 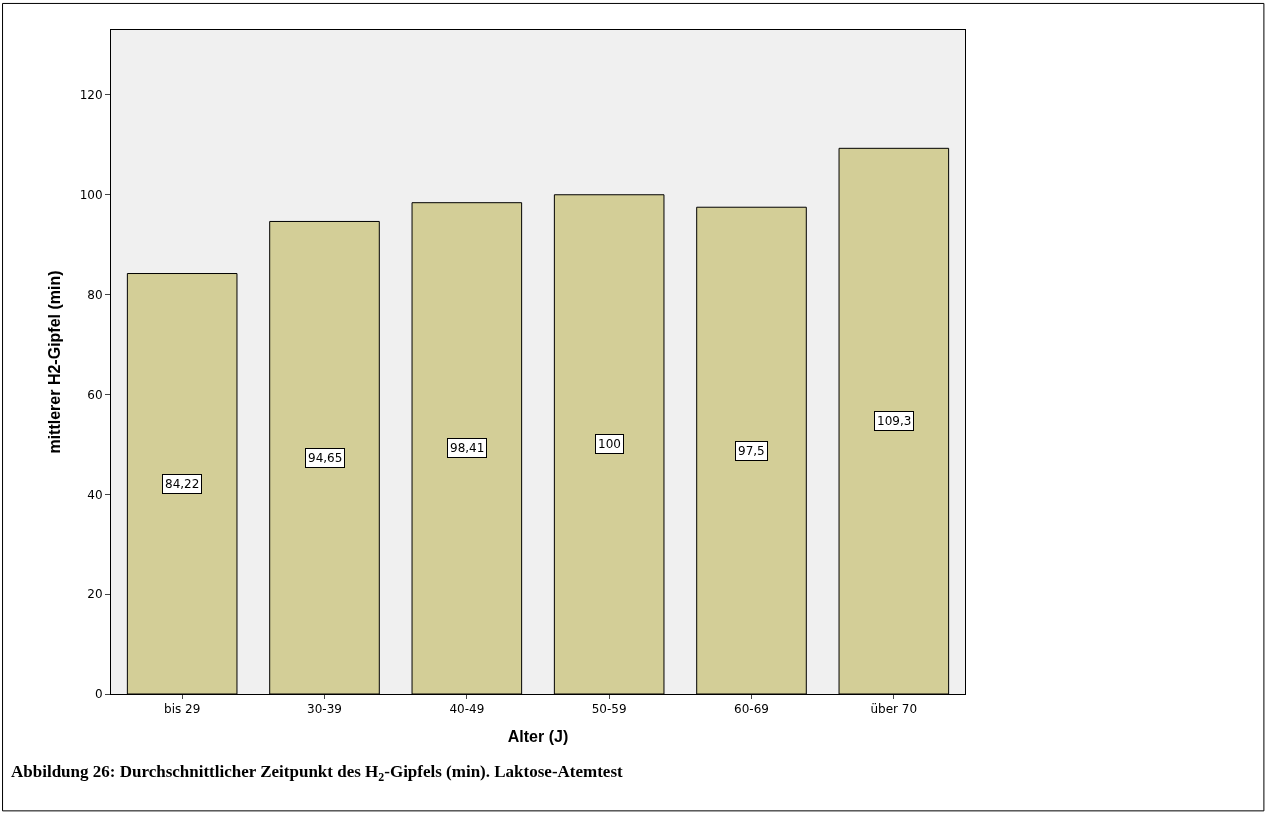 I want to click on data-label: 98,41, so click(x=467, y=448).